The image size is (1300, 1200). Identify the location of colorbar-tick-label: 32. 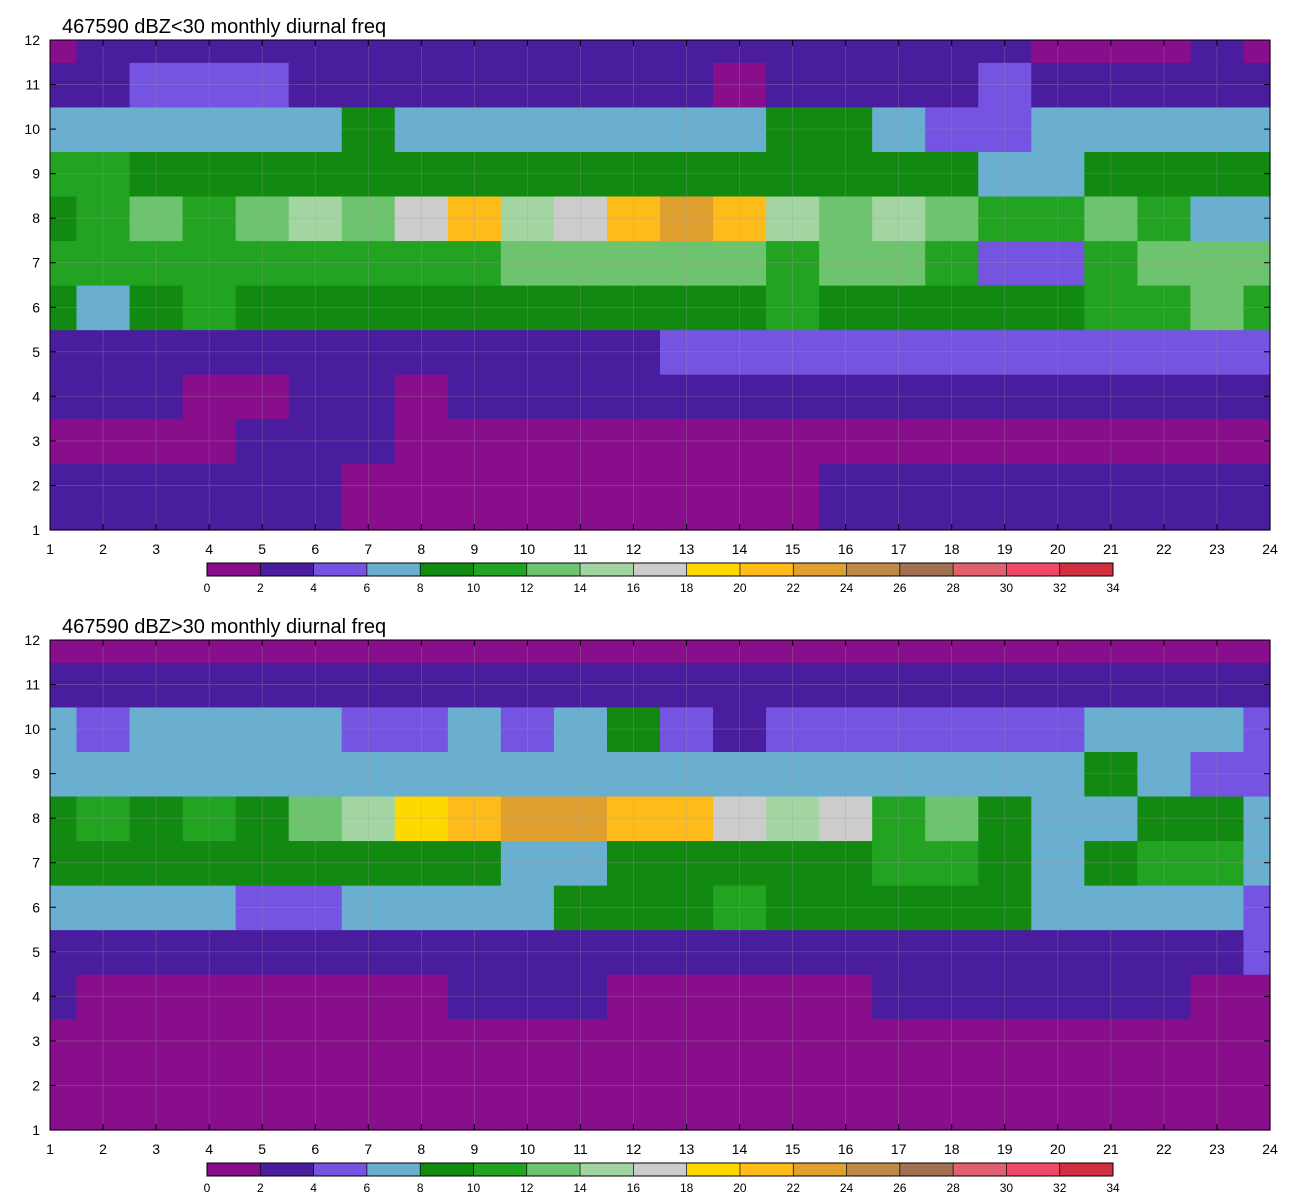
(1060, 588).